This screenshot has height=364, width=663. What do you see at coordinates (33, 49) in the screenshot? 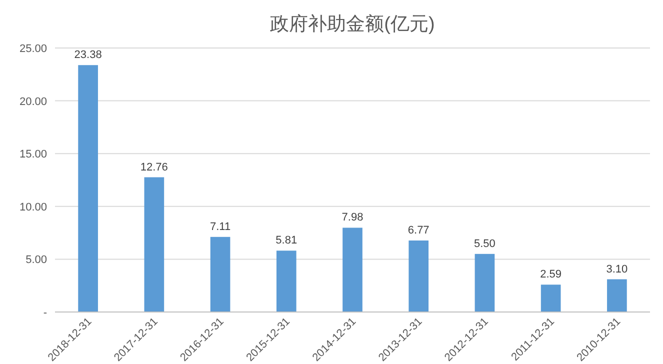
I see `y-tick-label: 25.00` at bounding box center [33, 49].